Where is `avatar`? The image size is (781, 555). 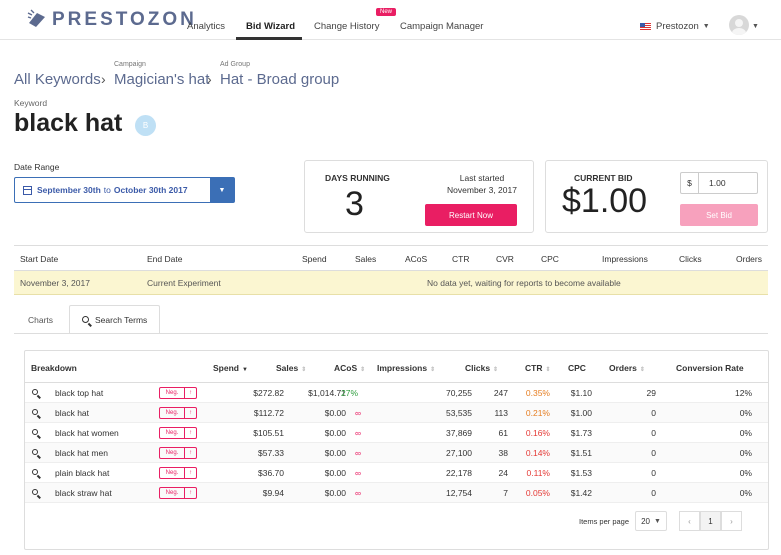 avatar is located at coordinates (739, 25).